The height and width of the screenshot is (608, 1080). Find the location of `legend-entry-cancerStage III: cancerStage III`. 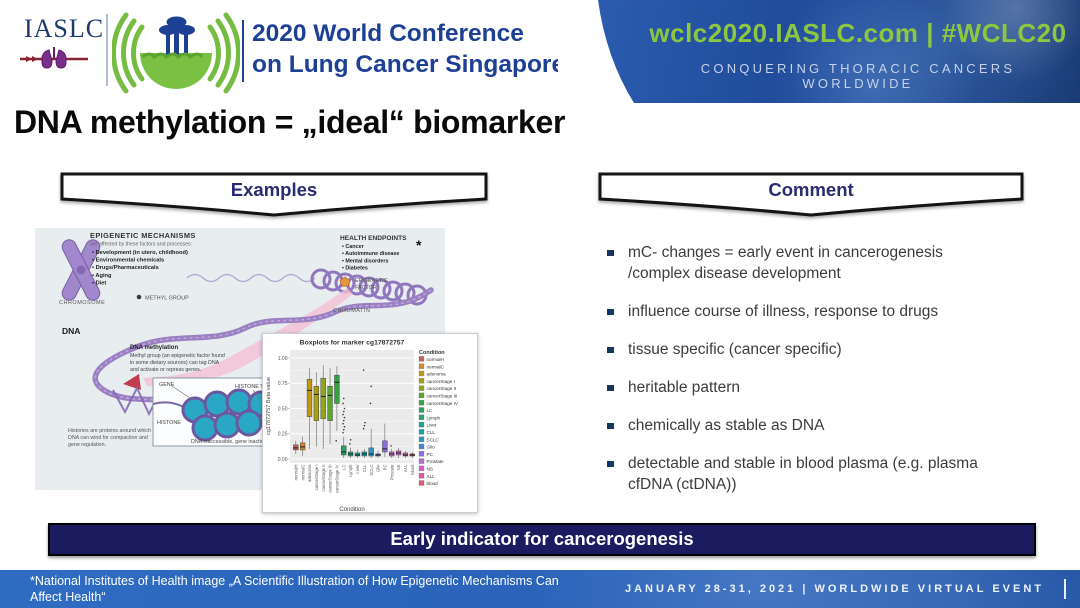

legend-entry-cancerStage III: cancerStage III is located at coordinates (438, 395).